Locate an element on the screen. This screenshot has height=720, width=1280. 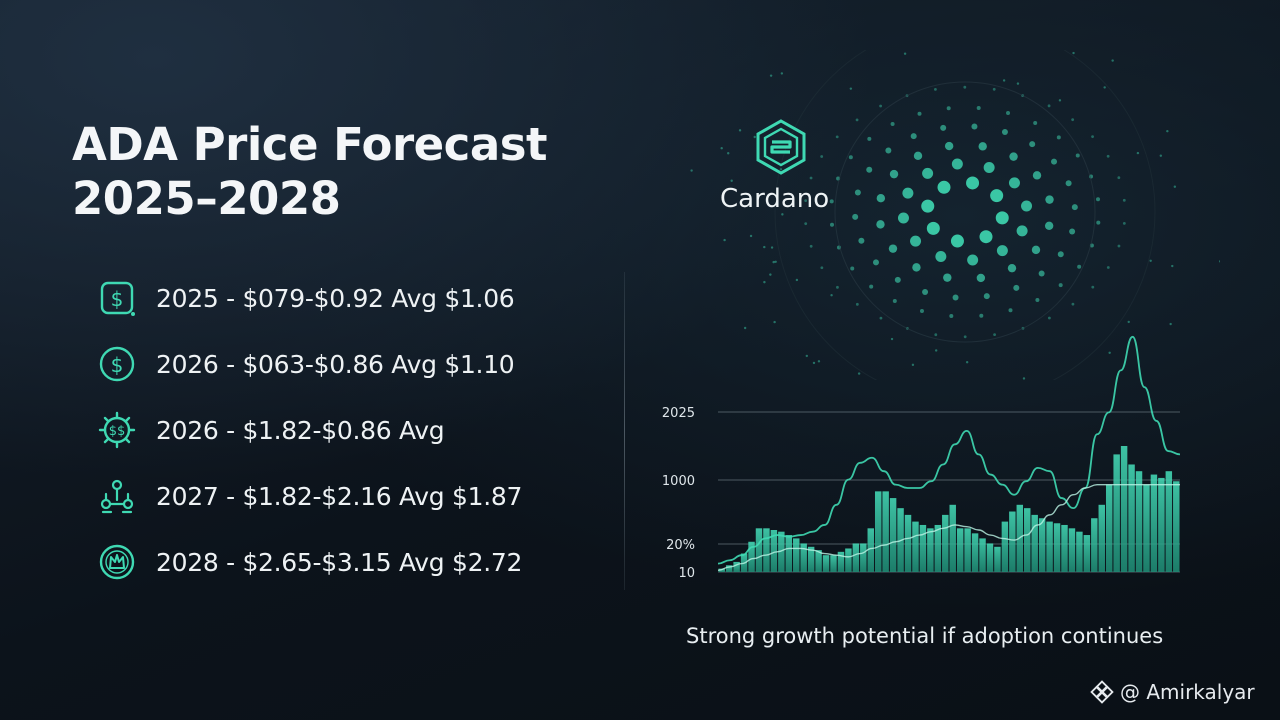
vertical-divider is located at coordinates (624, 431).